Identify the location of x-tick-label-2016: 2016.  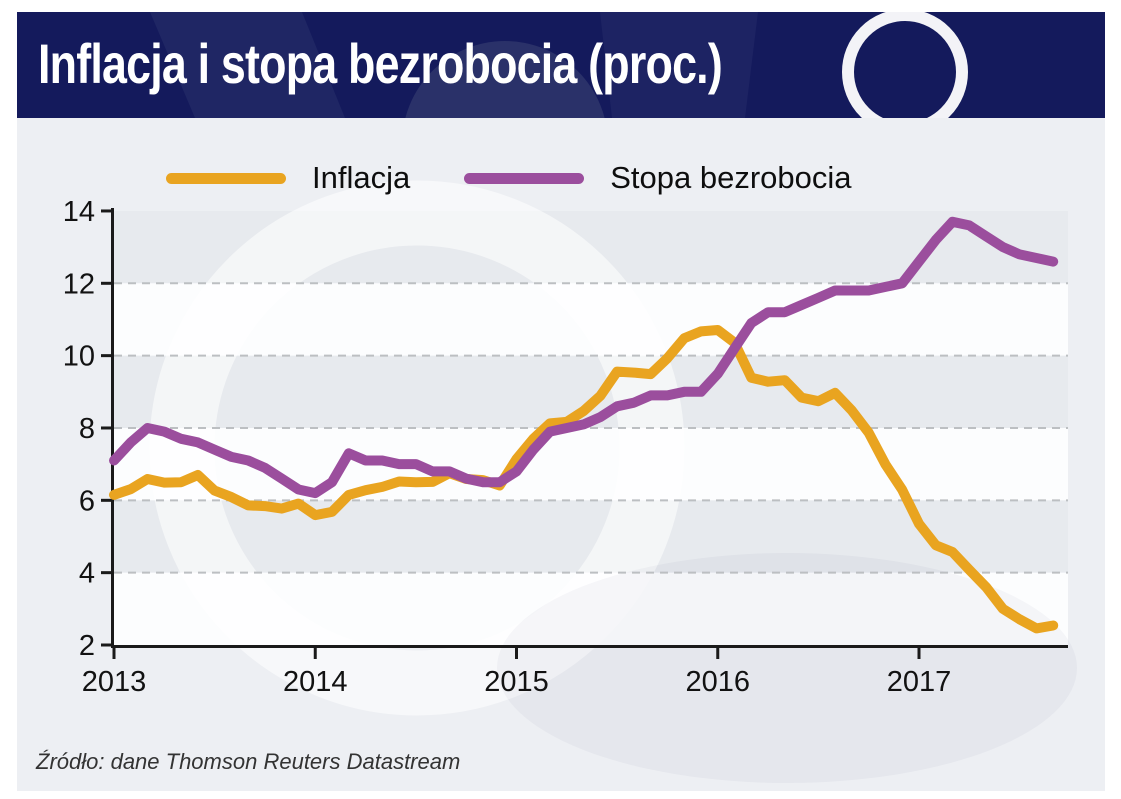
(717, 682).